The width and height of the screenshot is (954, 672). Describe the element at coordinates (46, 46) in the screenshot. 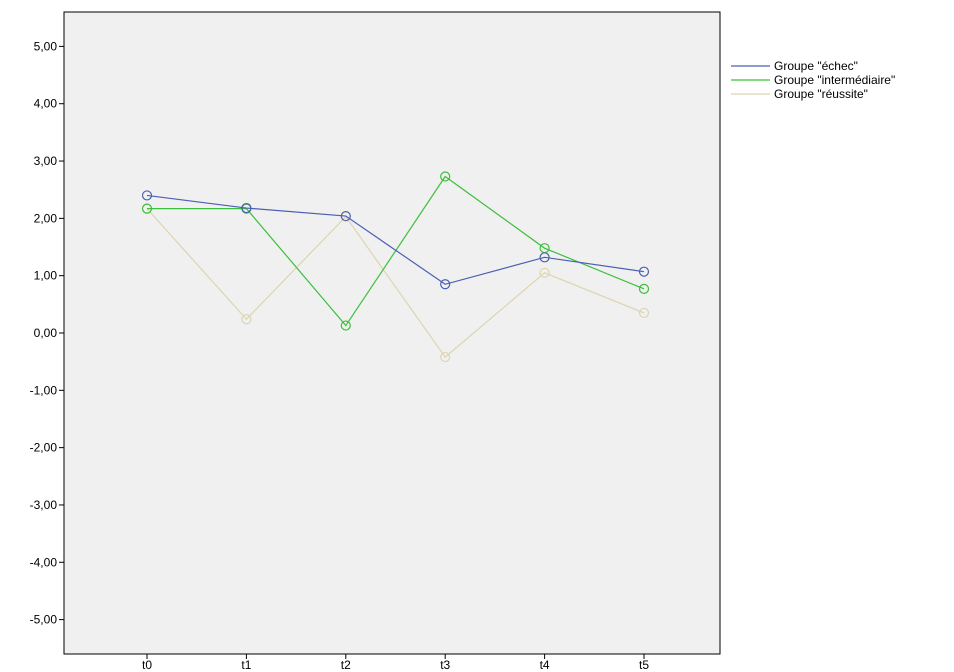

I see `y-tick-label: 5,00` at that location.